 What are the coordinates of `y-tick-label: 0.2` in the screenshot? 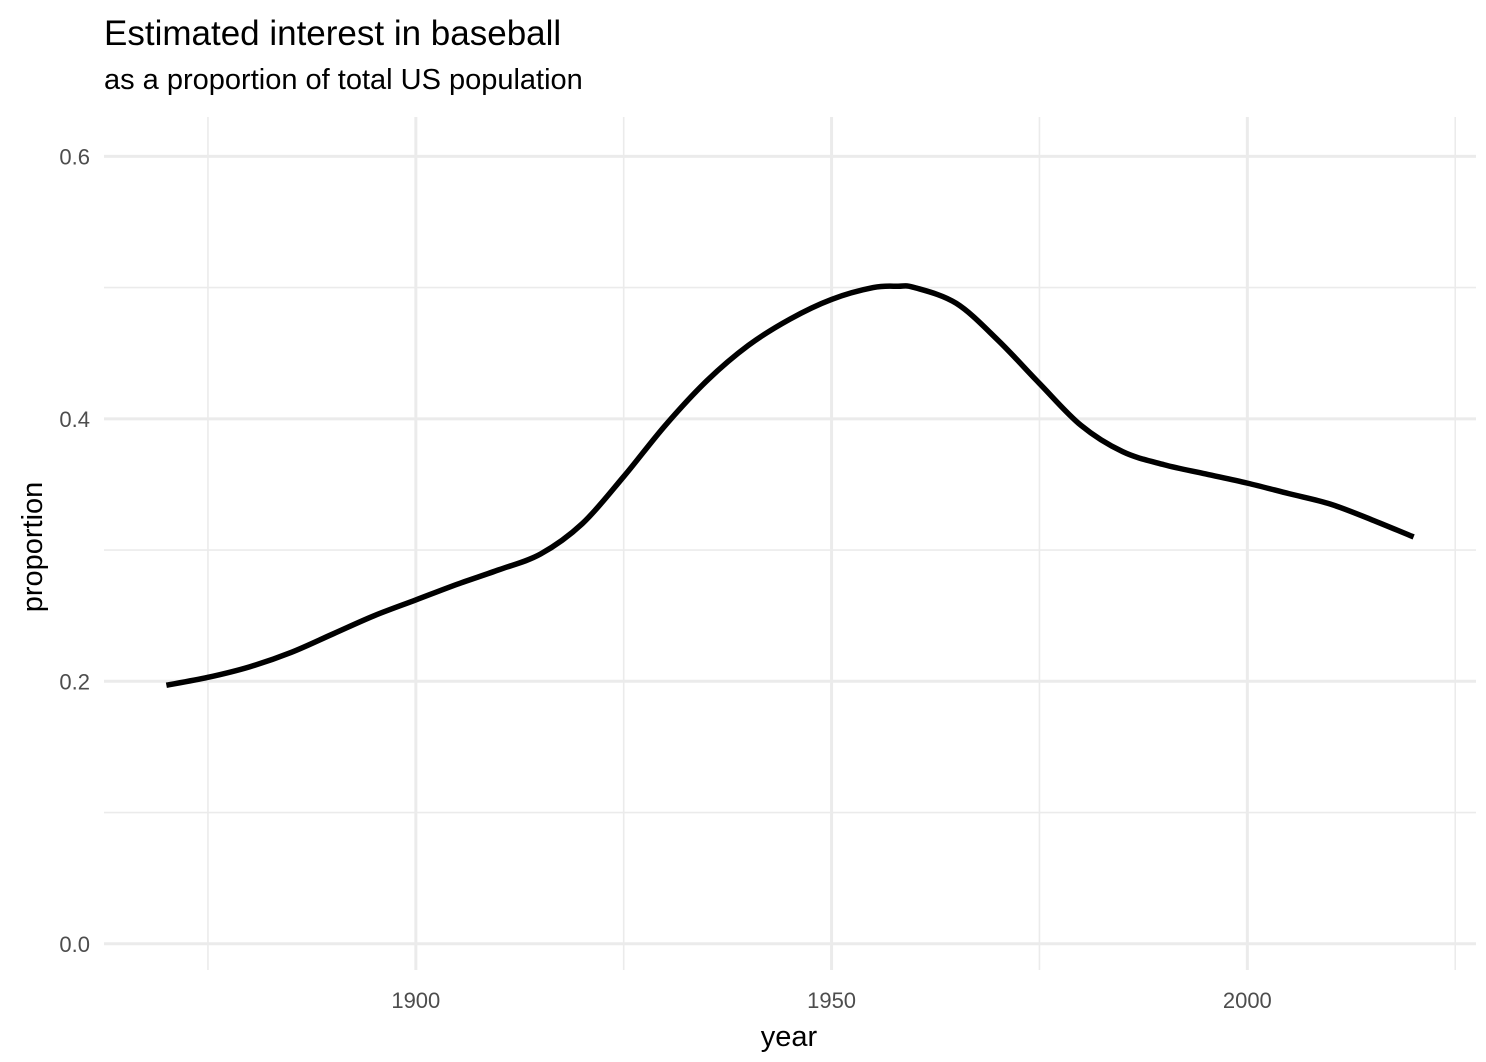 It's located at (74, 681).